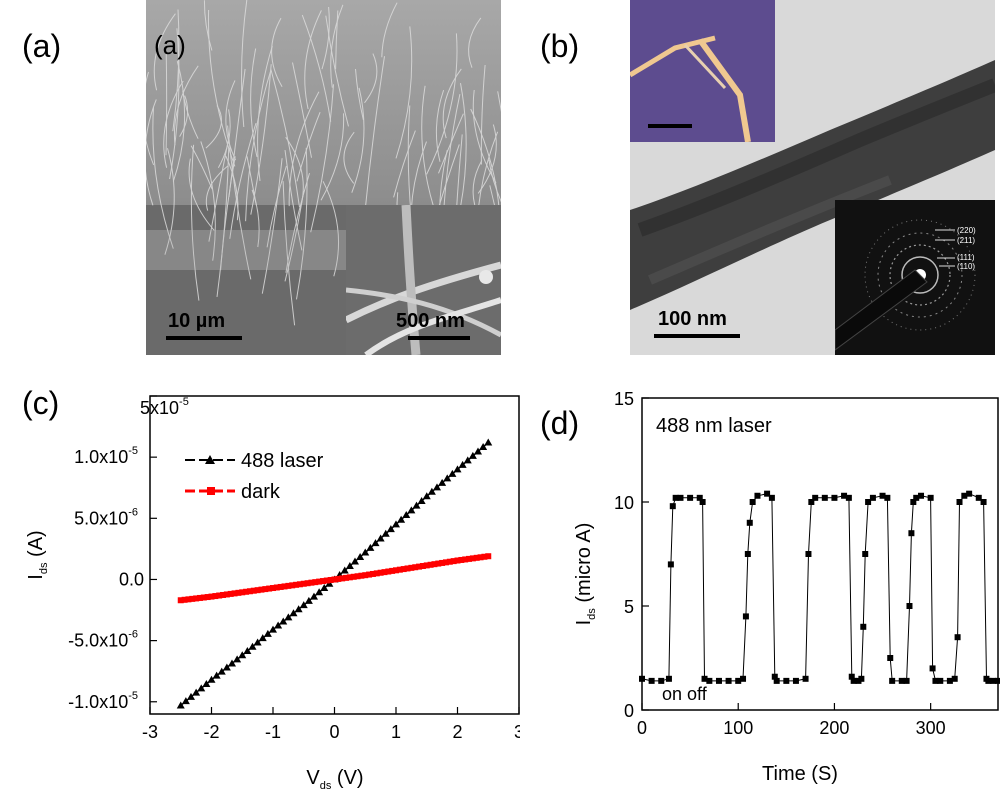  Describe the element at coordinates (164, 407) in the screenshot. I see `y-tick-label-top: 5x10⁻⁵` at that location.